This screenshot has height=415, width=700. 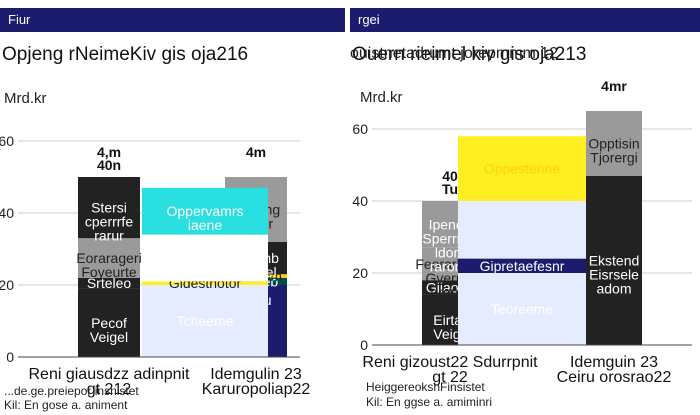 I want to click on right-ytick-label: 0, so click(x=364, y=345).